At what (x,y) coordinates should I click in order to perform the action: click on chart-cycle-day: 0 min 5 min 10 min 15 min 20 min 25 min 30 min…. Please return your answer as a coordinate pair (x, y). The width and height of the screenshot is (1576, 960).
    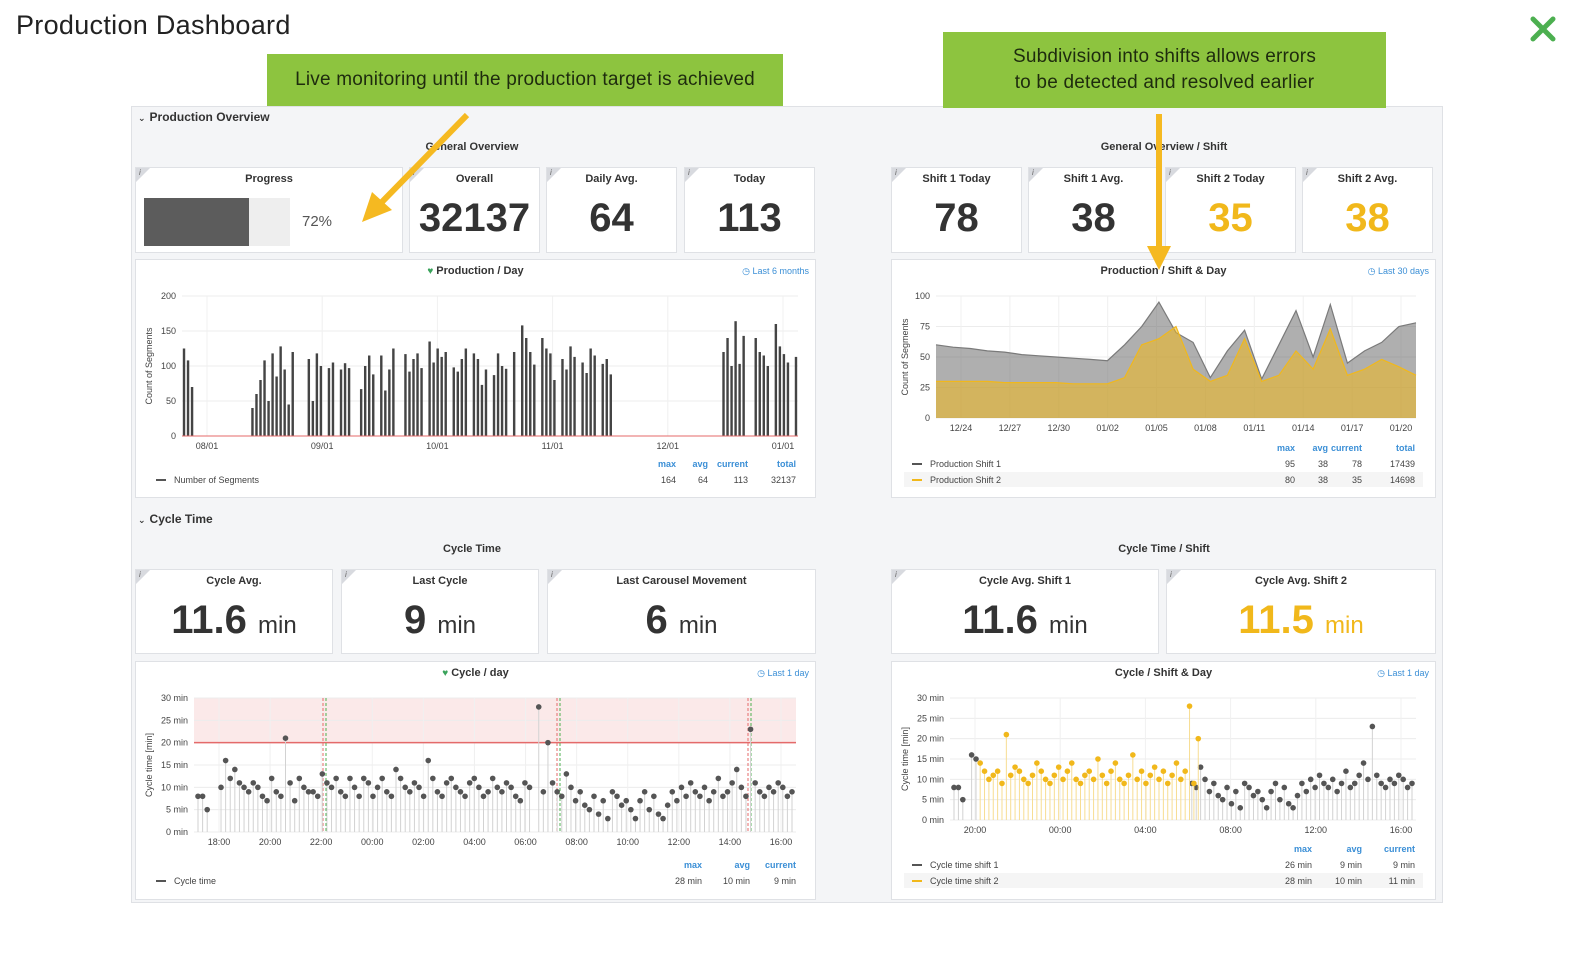
    Looking at the image, I should click on (470, 789).